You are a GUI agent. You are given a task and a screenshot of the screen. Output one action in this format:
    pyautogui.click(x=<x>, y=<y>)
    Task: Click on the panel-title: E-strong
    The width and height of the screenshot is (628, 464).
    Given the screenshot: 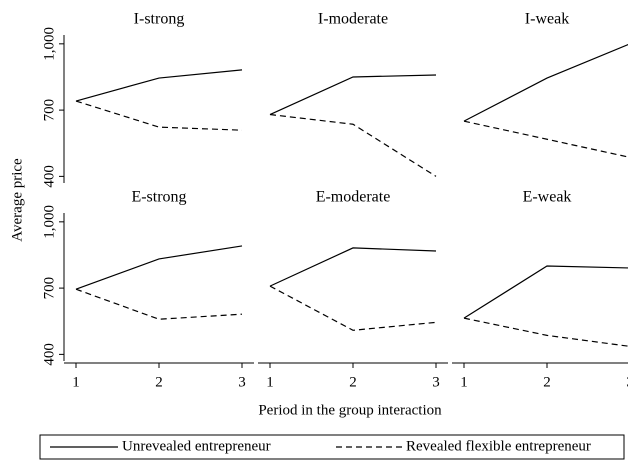 What is the action you would take?
    pyautogui.click(x=158, y=197)
    